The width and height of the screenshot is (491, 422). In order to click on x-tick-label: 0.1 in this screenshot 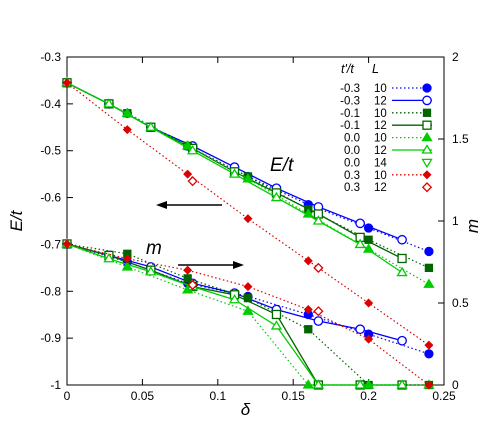, I will do `click(217, 396)`.